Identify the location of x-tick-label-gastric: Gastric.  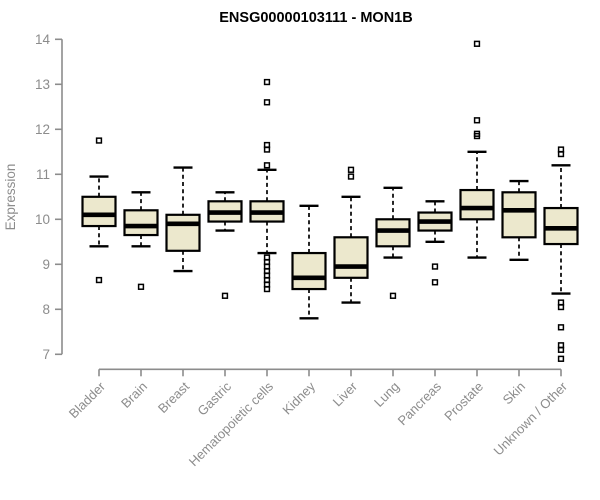
(214, 398).